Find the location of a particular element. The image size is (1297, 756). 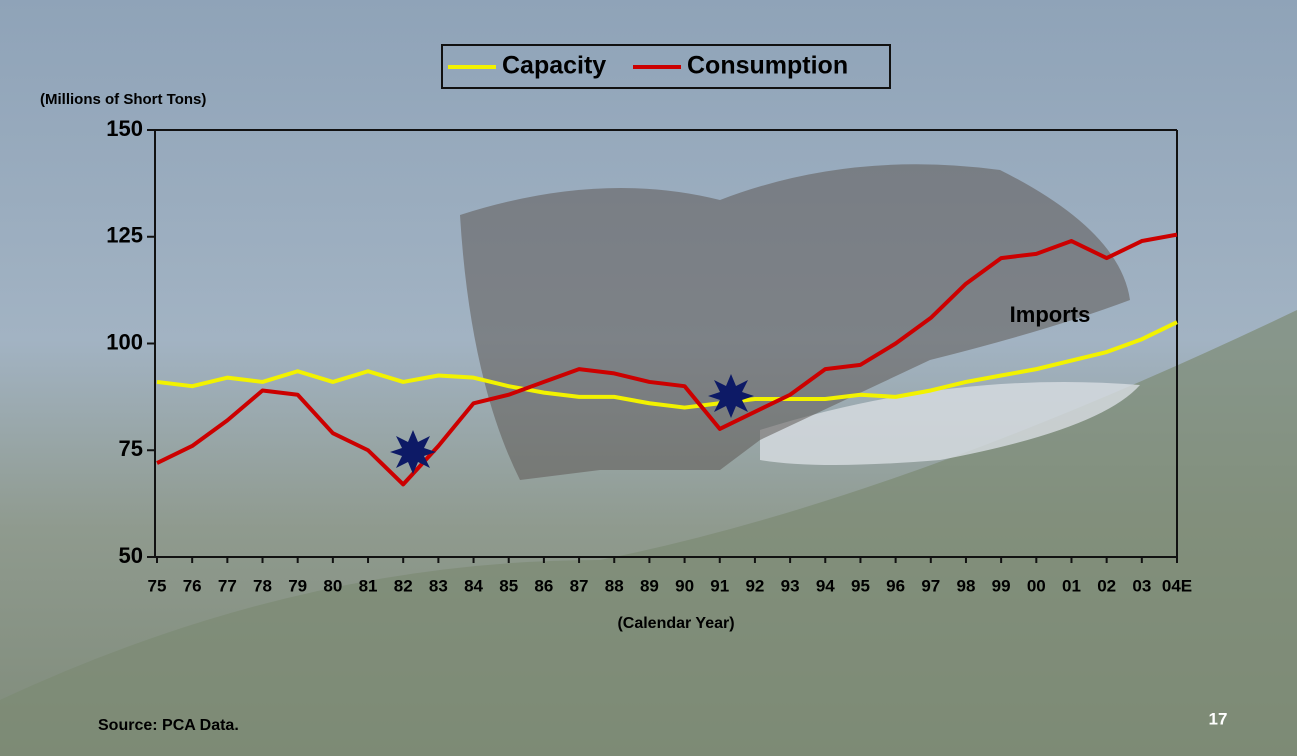

x-tick-label: 83 is located at coordinates (438, 585).